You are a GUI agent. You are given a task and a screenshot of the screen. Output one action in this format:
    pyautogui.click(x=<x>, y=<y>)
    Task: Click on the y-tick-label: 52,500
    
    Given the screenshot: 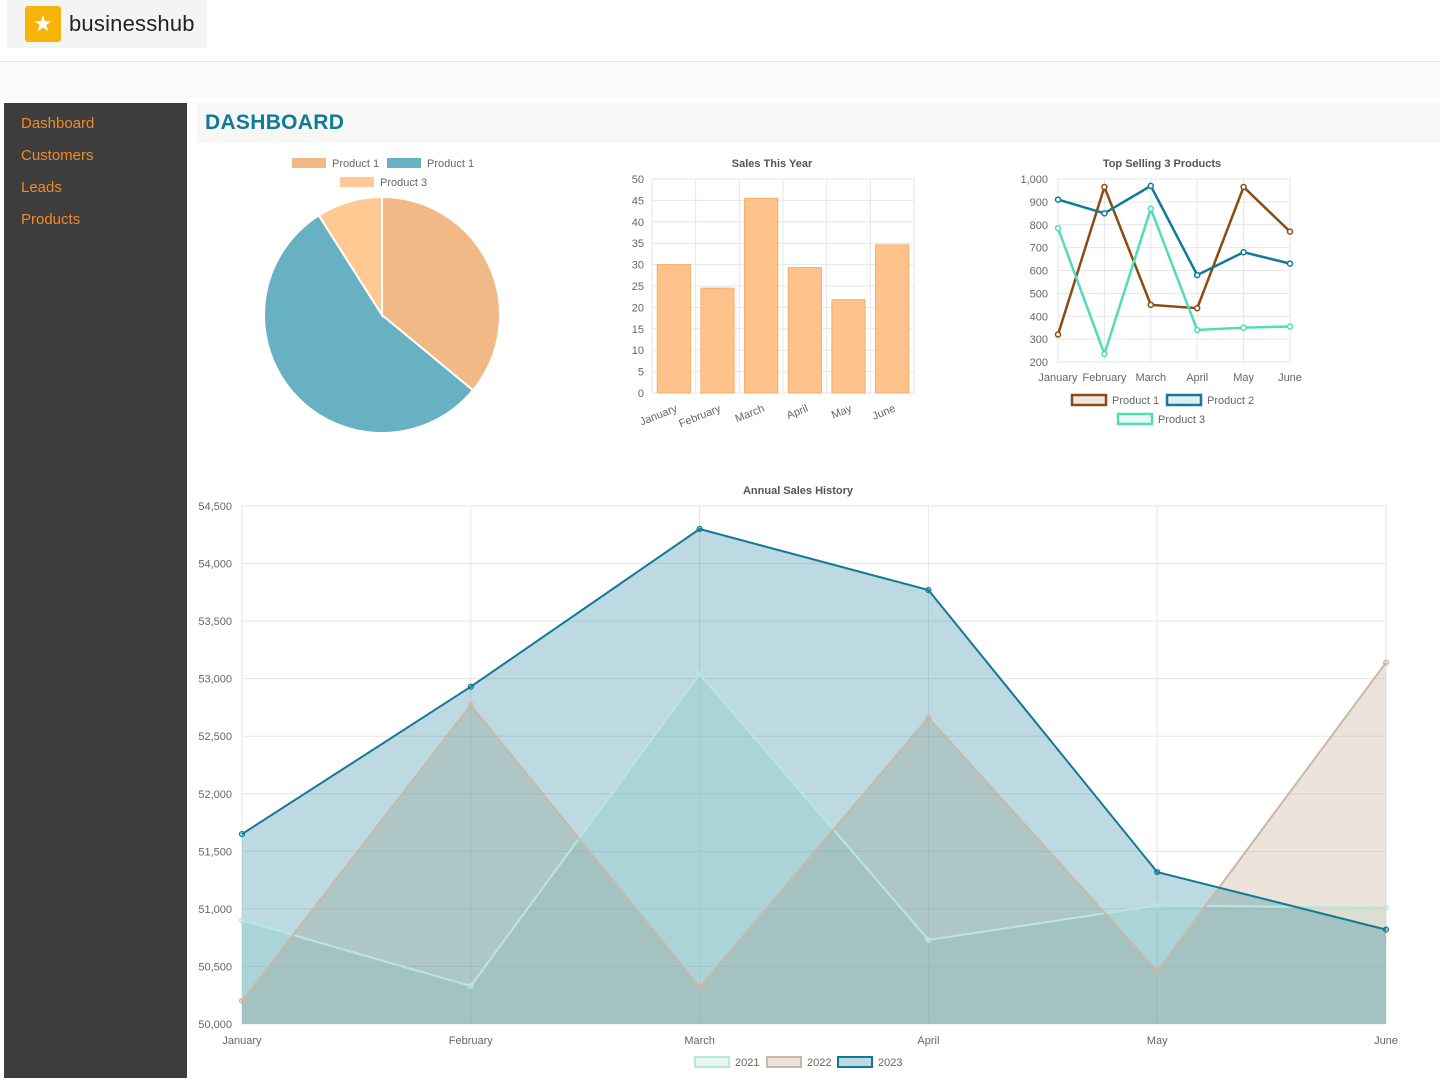 What is the action you would take?
    pyautogui.click(x=215, y=737)
    